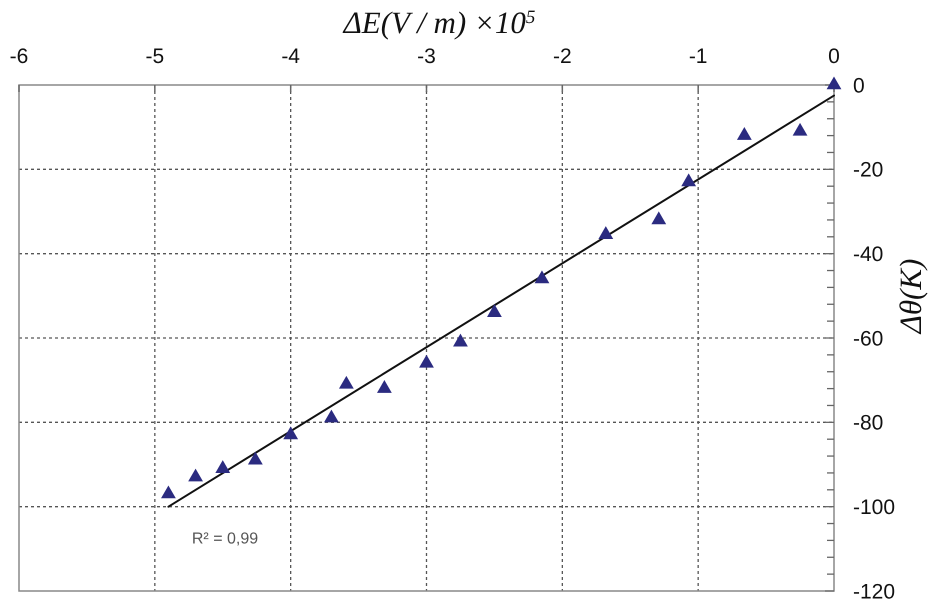  Describe the element at coordinates (439, 22) in the screenshot. I see `x-axis-title: ΔE(V / m) ×10$^{5}$` at that location.